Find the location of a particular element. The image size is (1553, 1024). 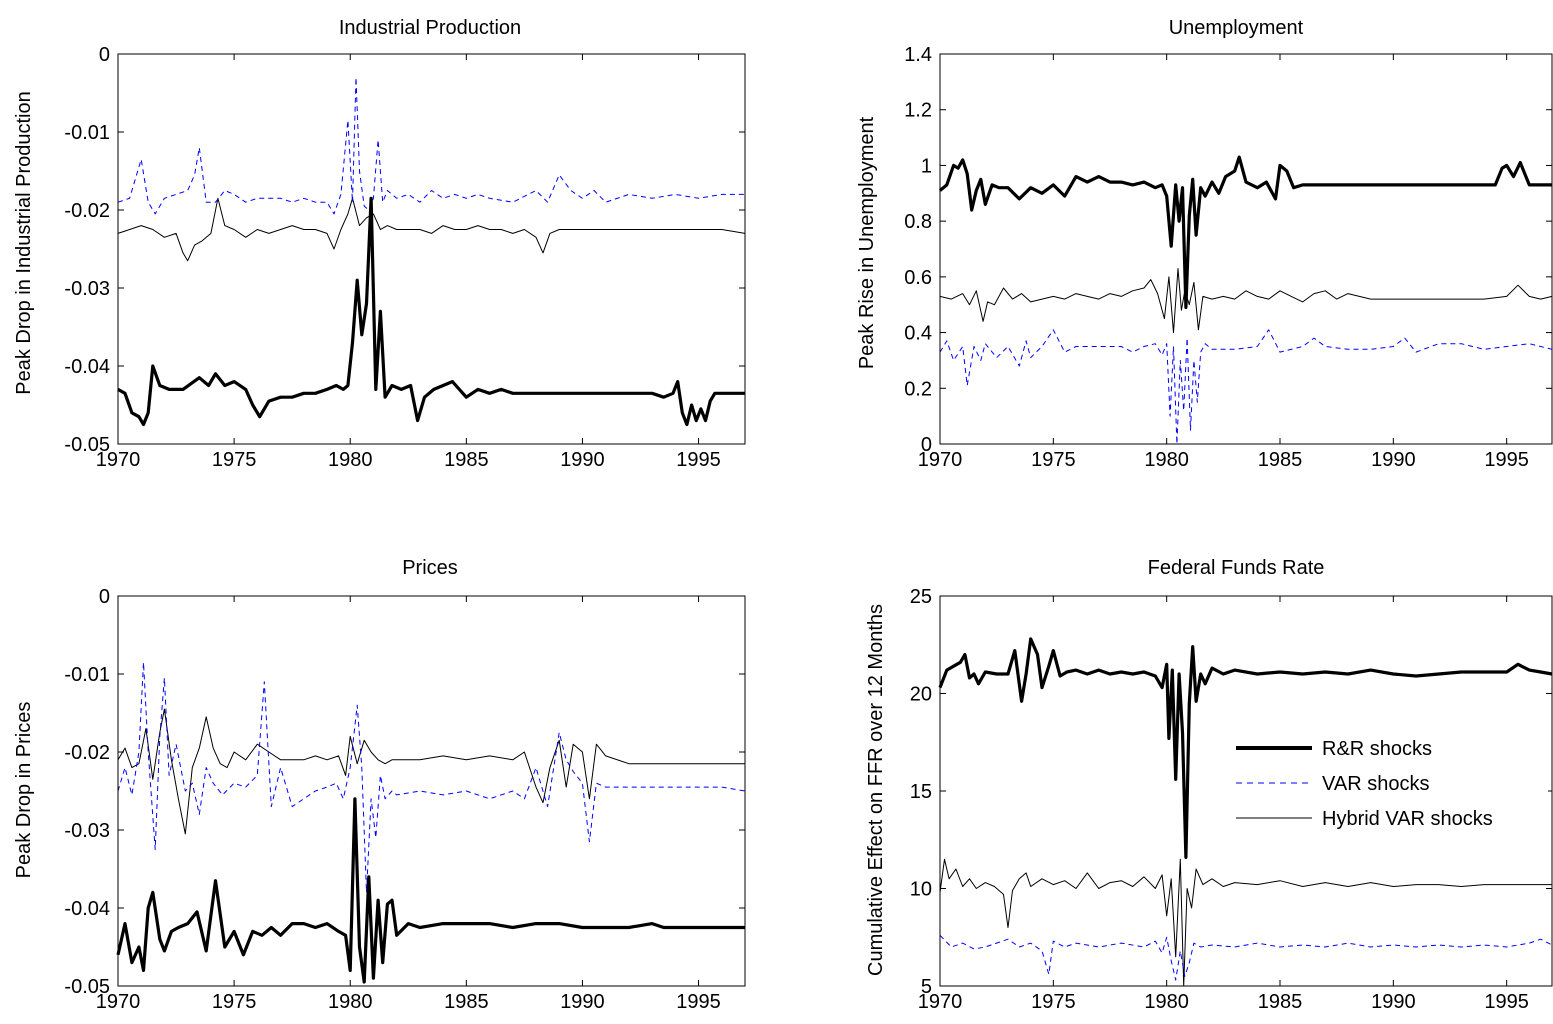

y-axis-label: Peak Rise in Unemployment is located at coordinates (867, 242).